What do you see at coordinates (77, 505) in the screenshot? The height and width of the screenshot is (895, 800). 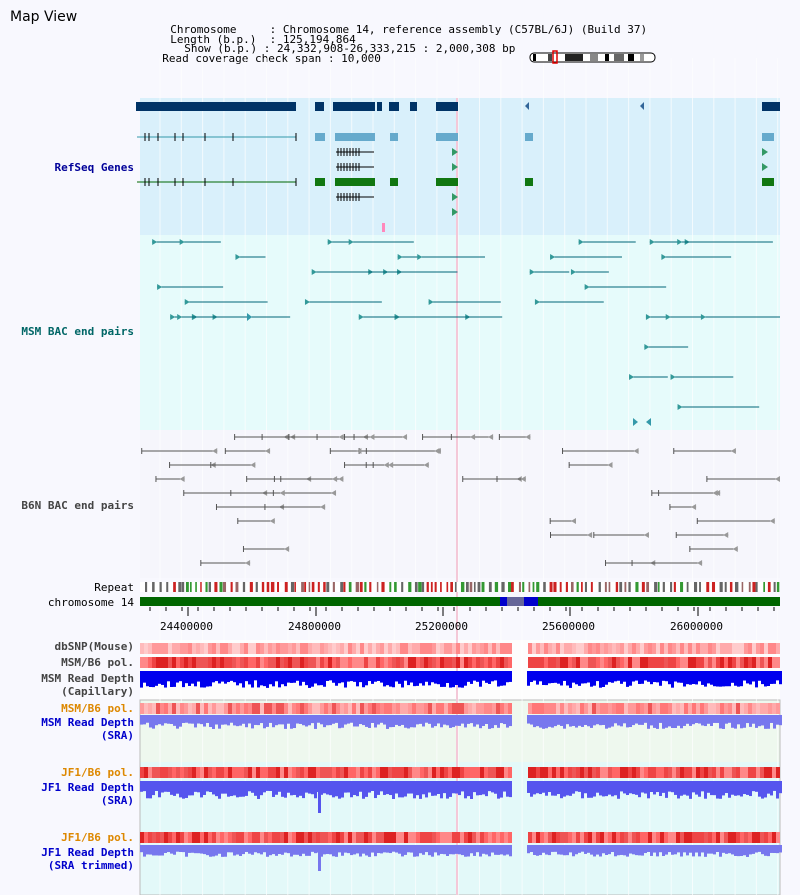 I see `b6n-bac-track-label: B6N BAC end pairs` at bounding box center [77, 505].